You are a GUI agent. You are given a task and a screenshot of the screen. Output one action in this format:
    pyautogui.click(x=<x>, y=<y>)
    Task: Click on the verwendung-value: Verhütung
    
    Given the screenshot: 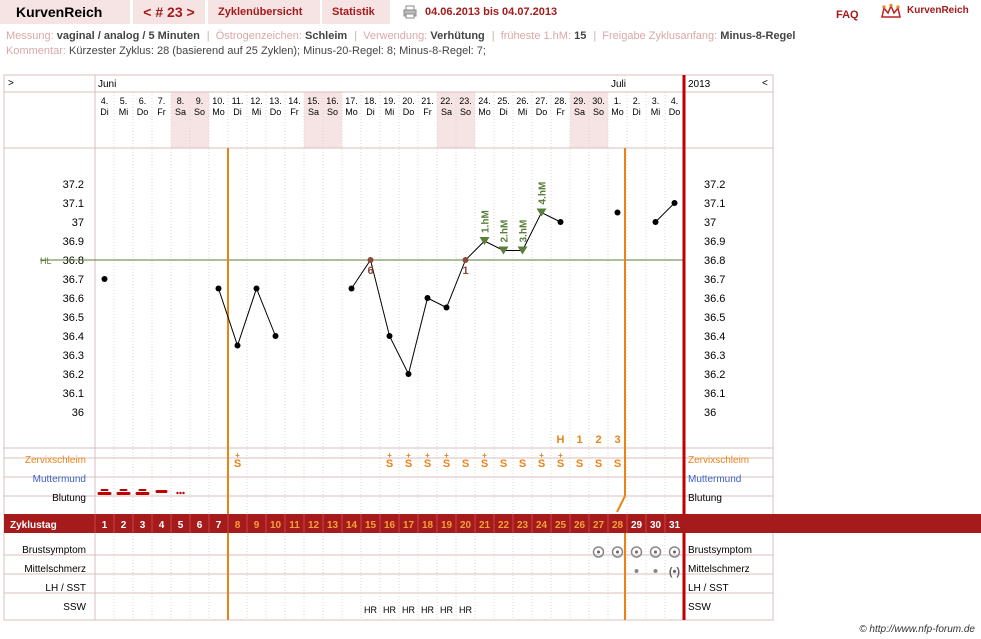 What is the action you would take?
    pyautogui.click(x=457, y=36)
    